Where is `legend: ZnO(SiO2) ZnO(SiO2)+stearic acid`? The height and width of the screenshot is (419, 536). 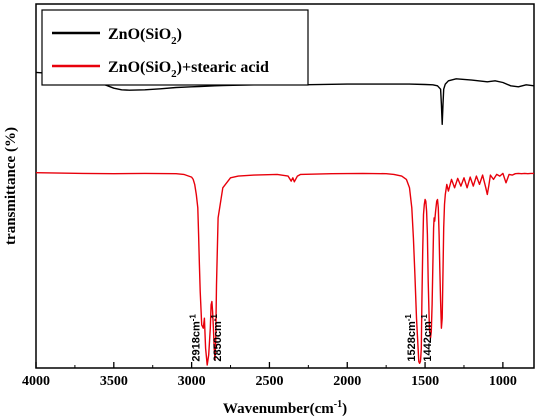 legend: ZnO(SiO2) ZnO(SiO2)+stearic acid is located at coordinates (175, 47).